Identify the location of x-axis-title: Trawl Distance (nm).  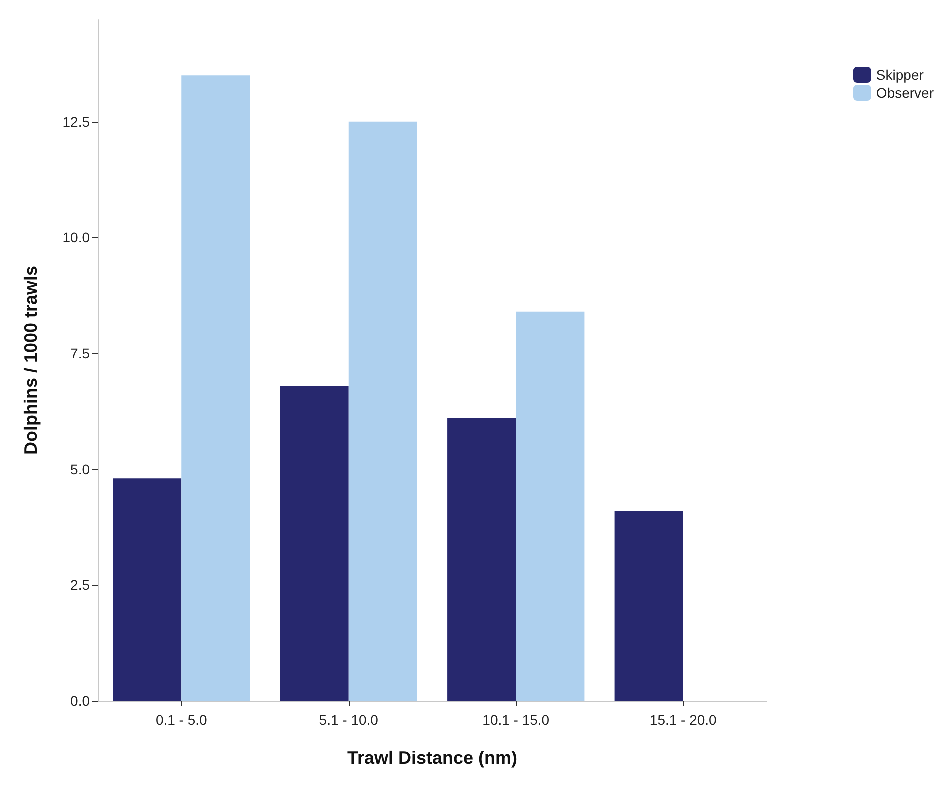
(432, 758).